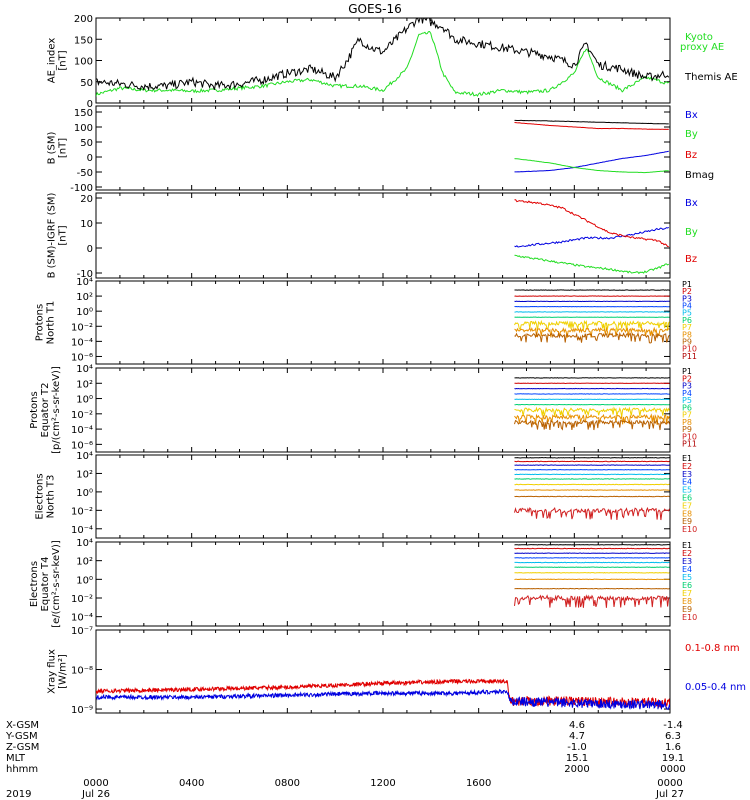  Describe the element at coordinates (691, 259) in the screenshot. I see `legend-bz: Bz` at that location.